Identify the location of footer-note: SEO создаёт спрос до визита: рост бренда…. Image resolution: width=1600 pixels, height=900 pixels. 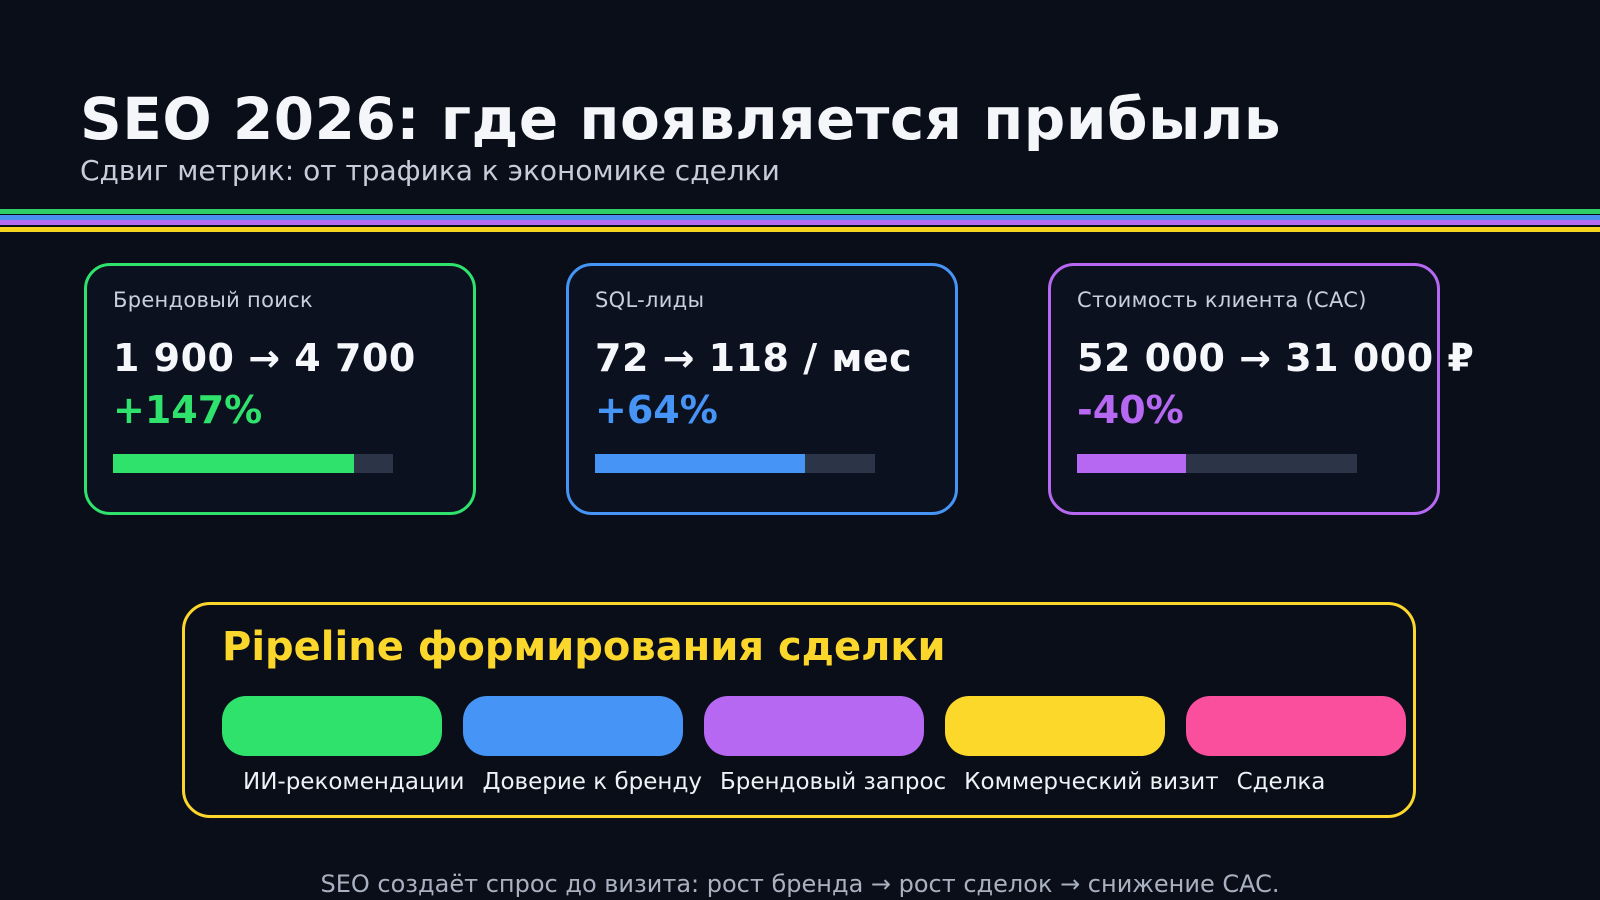
(800, 884).